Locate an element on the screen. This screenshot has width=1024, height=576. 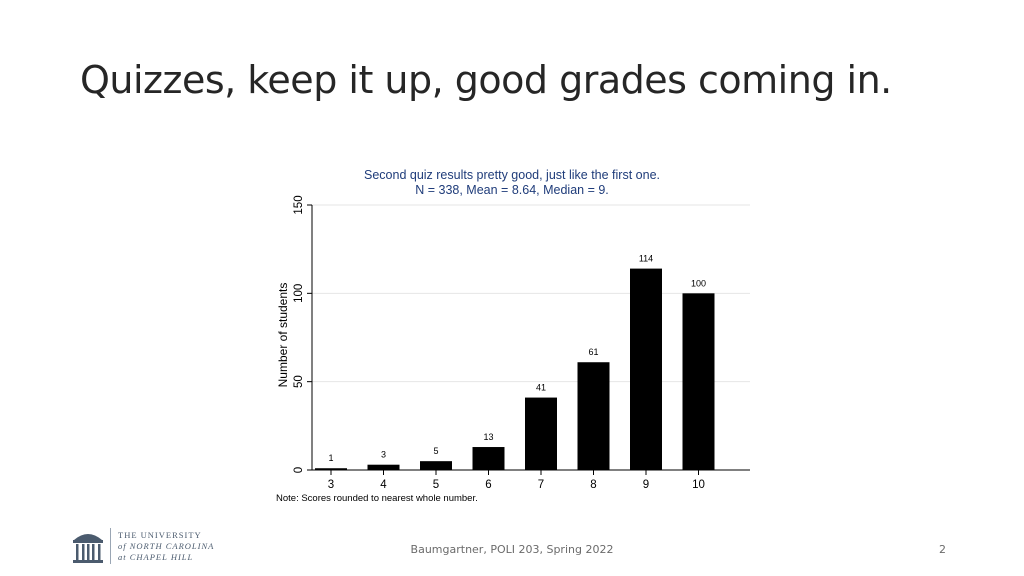
y-tick-label: 100 is located at coordinates (299, 293).